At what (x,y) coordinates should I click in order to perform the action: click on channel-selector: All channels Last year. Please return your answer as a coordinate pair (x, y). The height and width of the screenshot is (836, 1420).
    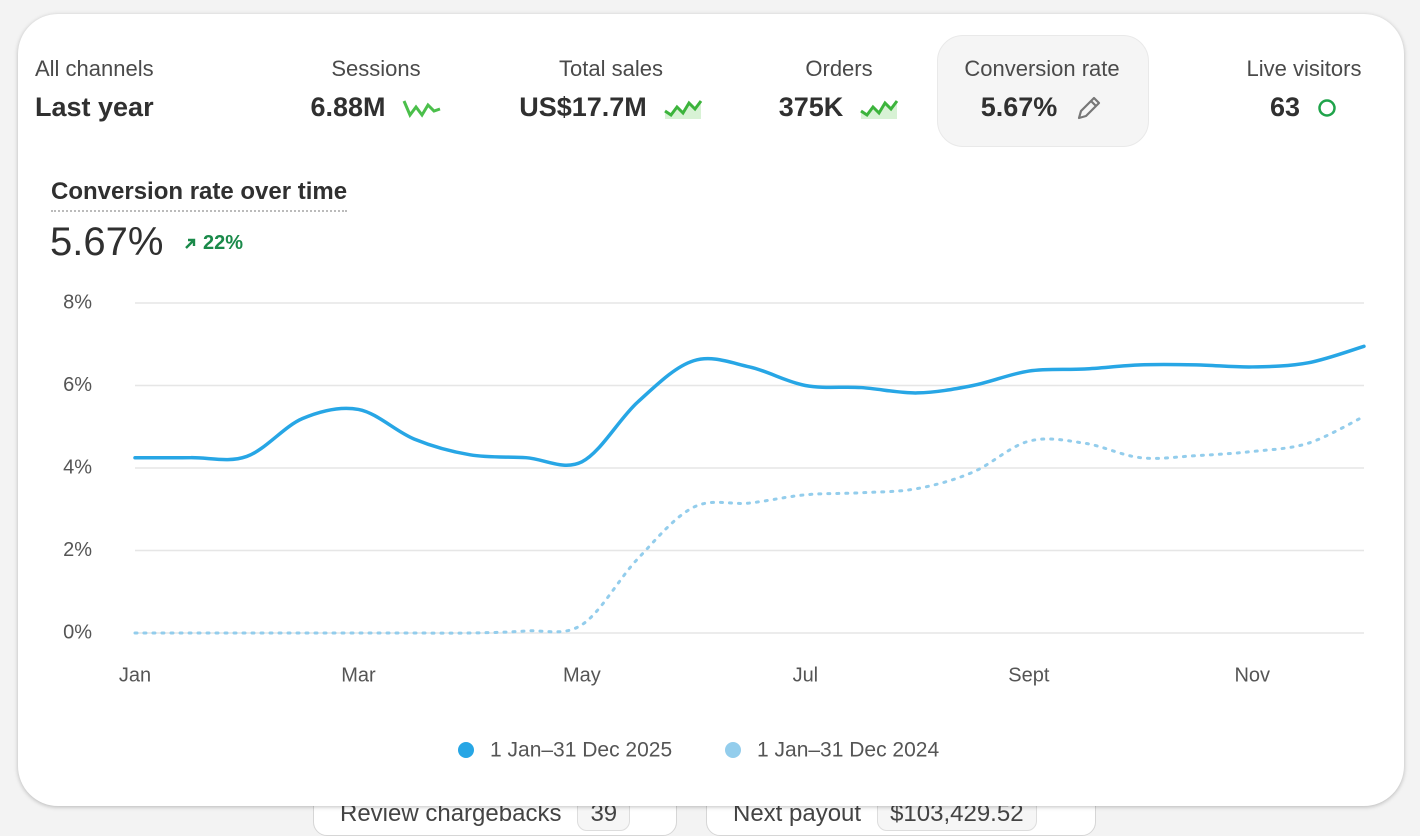
    Looking at the image, I should click on (94, 89).